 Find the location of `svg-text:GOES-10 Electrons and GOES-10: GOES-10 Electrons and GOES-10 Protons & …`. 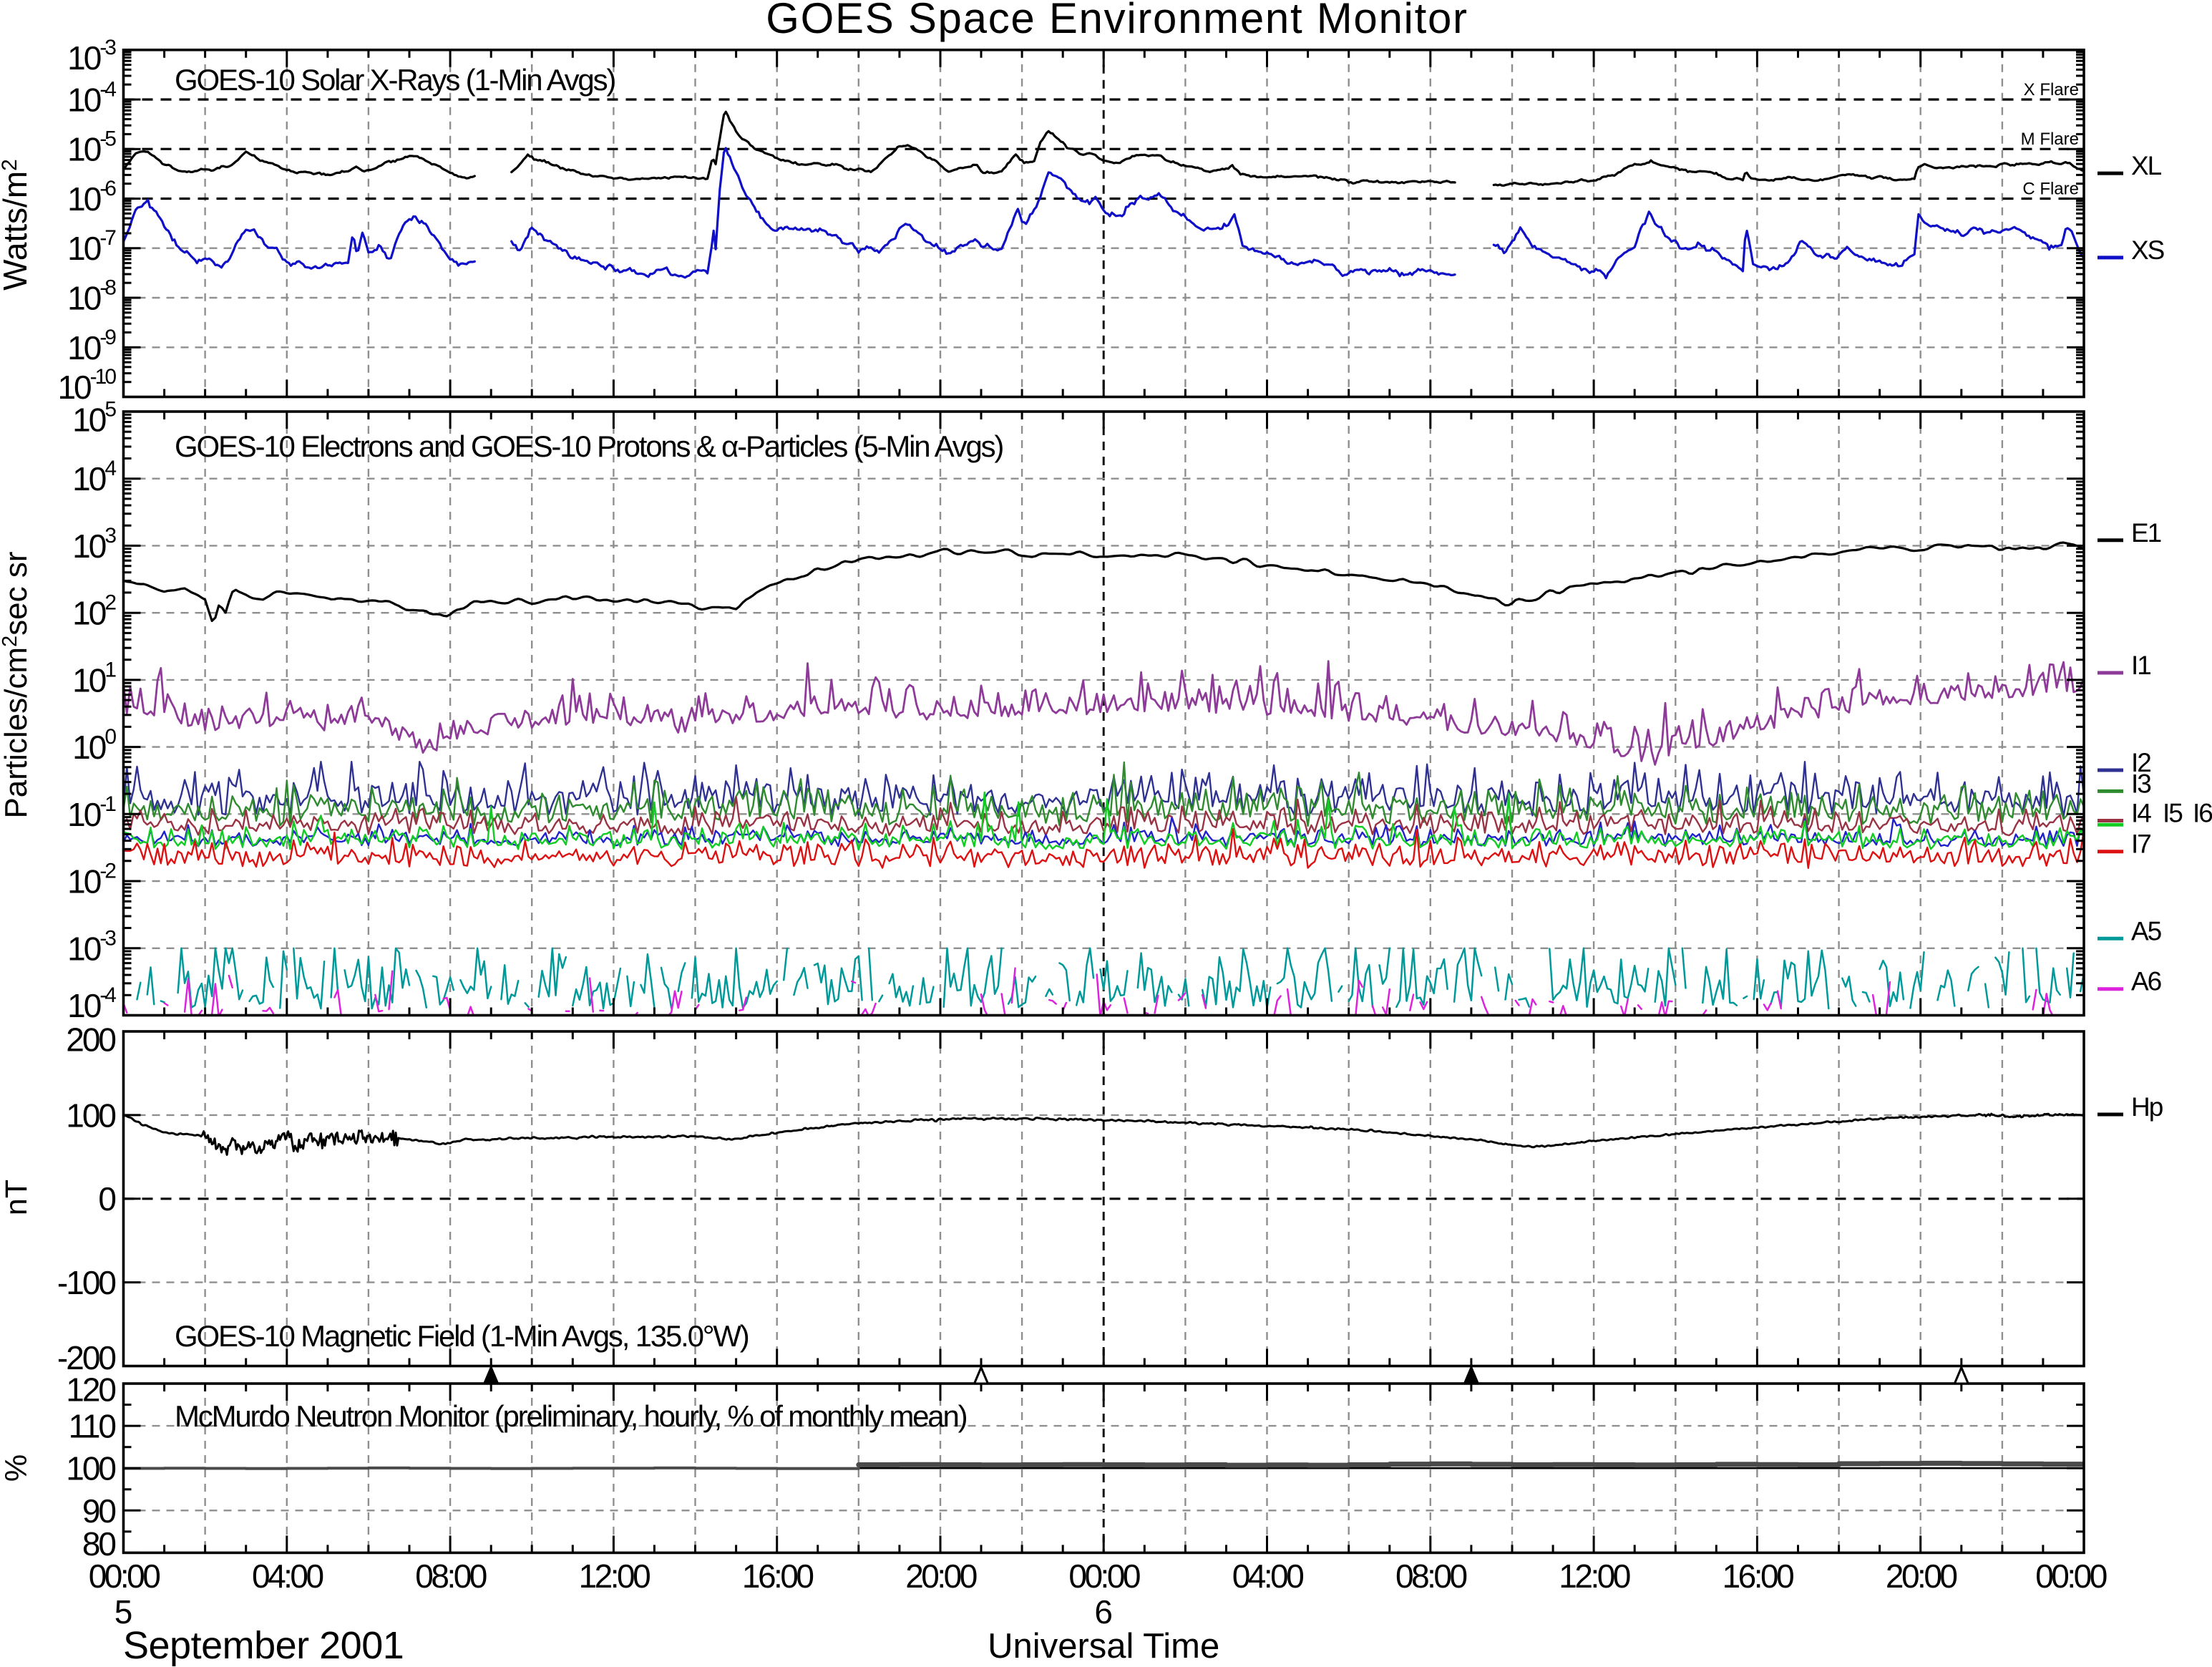

svg-text:GOES-10 Electrons and GOES-10: GOES-10 Electrons and GOES-10 Protons & … is located at coordinates (589, 446).